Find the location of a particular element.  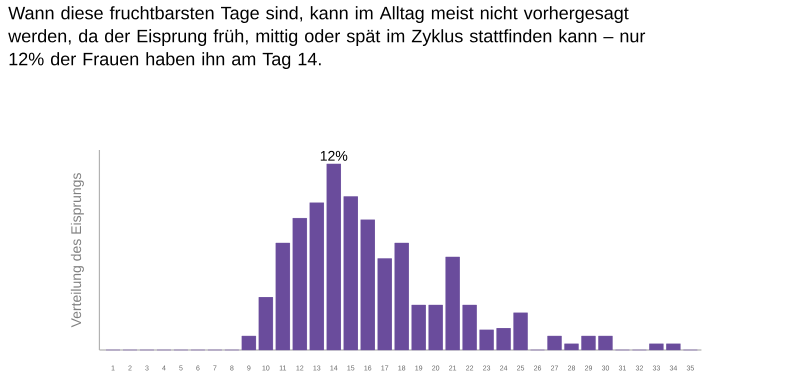

chart-title: Wann diese fruchtbarsten Tage sind, kann im Alltag meist nicht vorhergesagt werden, da der Eisprung früh, mittig oder spät im Zyklus stattfinden kann – nur 12% der Frauen haben ihn am Tag 14. is located at coordinates (327, 37).